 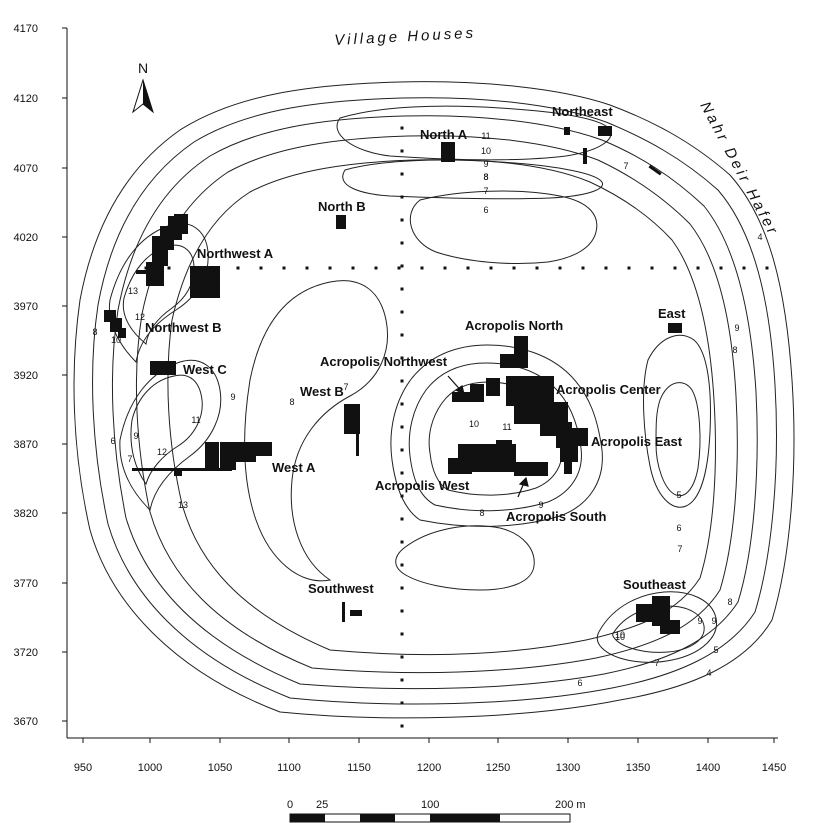 I want to click on area-label-southwest: Southwest, so click(x=341, y=588).